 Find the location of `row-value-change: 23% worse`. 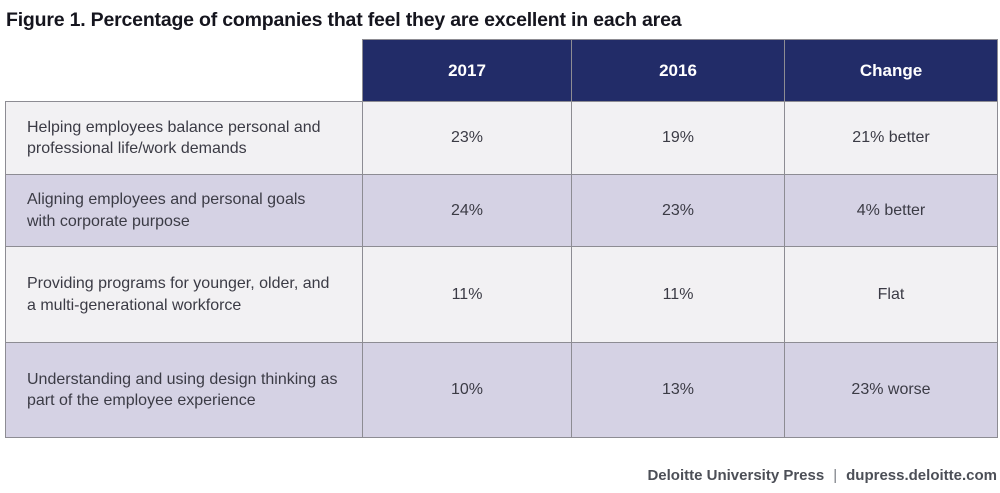

row-value-change: 23% worse is located at coordinates (891, 390).